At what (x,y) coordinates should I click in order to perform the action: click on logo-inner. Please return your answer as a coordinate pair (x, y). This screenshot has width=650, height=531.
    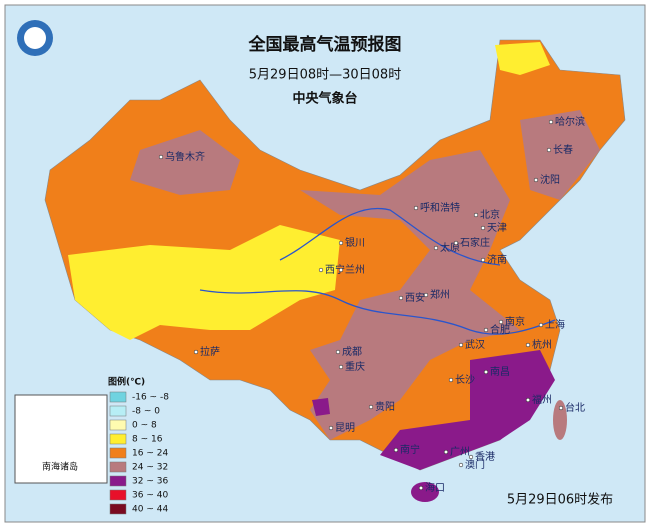
    Looking at the image, I should click on (35, 38).